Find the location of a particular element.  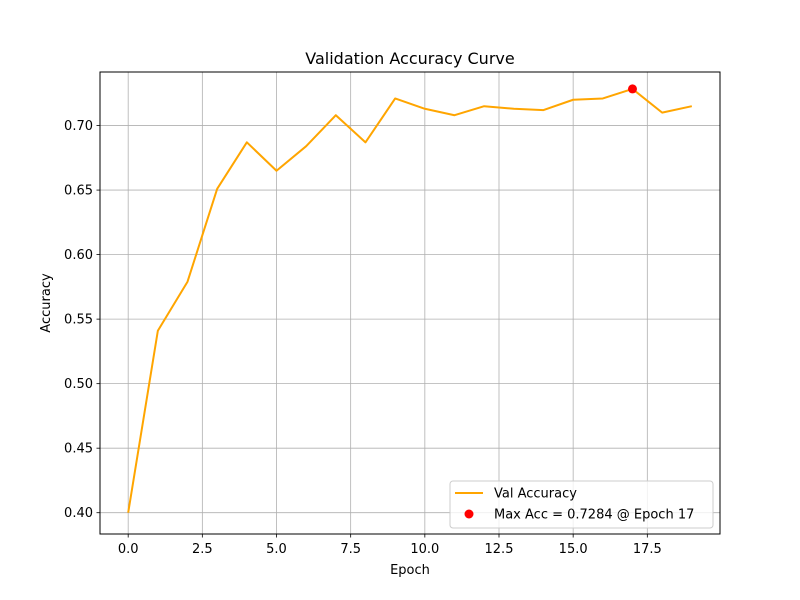

y-tick-label: 0.40 is located at coordinates (78, 513).